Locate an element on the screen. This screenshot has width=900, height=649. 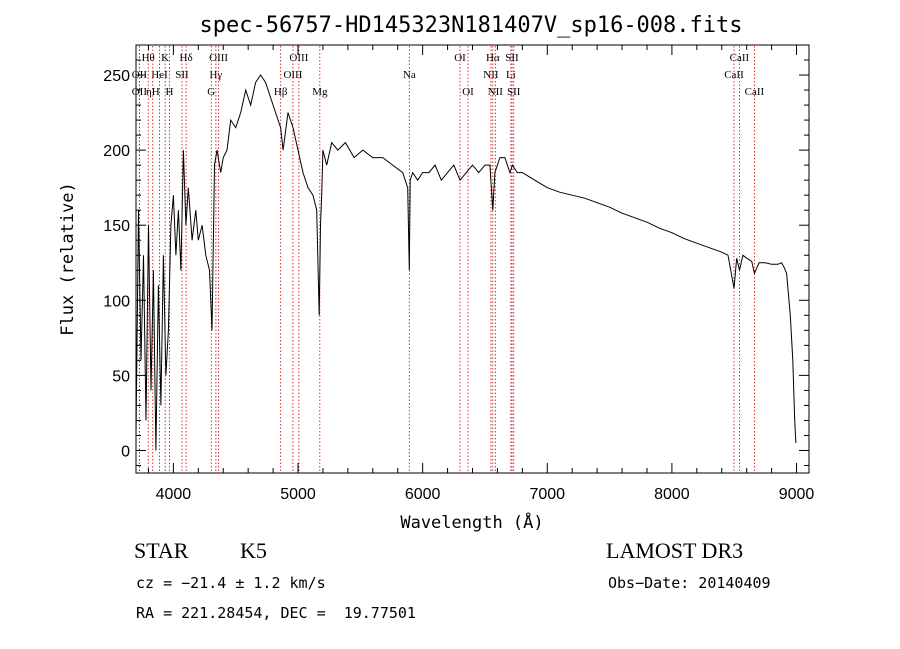
spectral-class: STAR is located at coordinates (161, 550).